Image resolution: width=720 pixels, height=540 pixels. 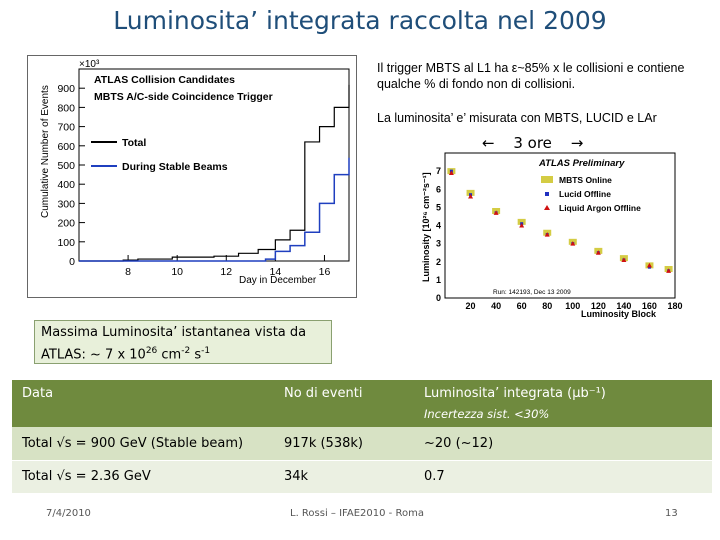 What do you see at coordinates (671, 513) in the screenshot?
I see `footer-page: 13` at bounding box center [671, 513].